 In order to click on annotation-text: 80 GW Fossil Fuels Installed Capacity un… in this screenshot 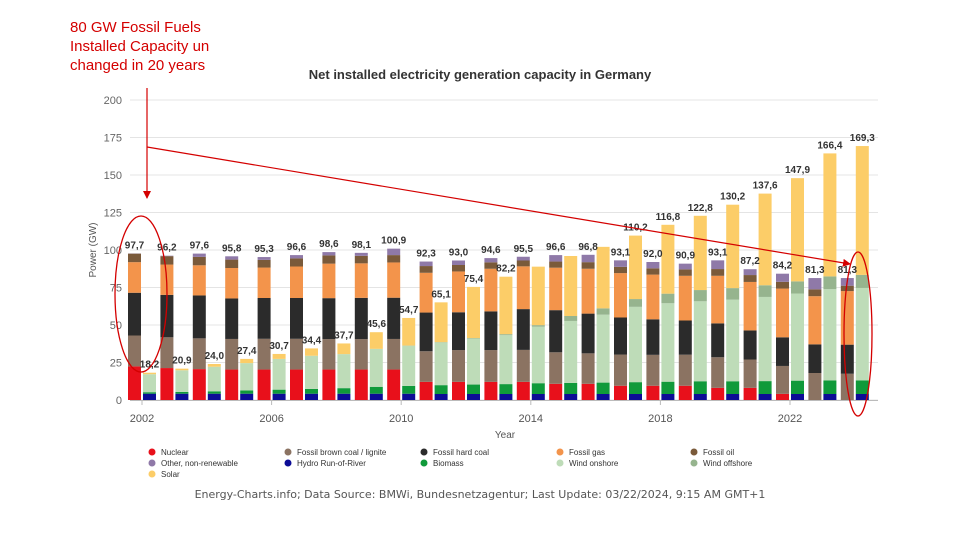, I will do `click(180, 46)`.